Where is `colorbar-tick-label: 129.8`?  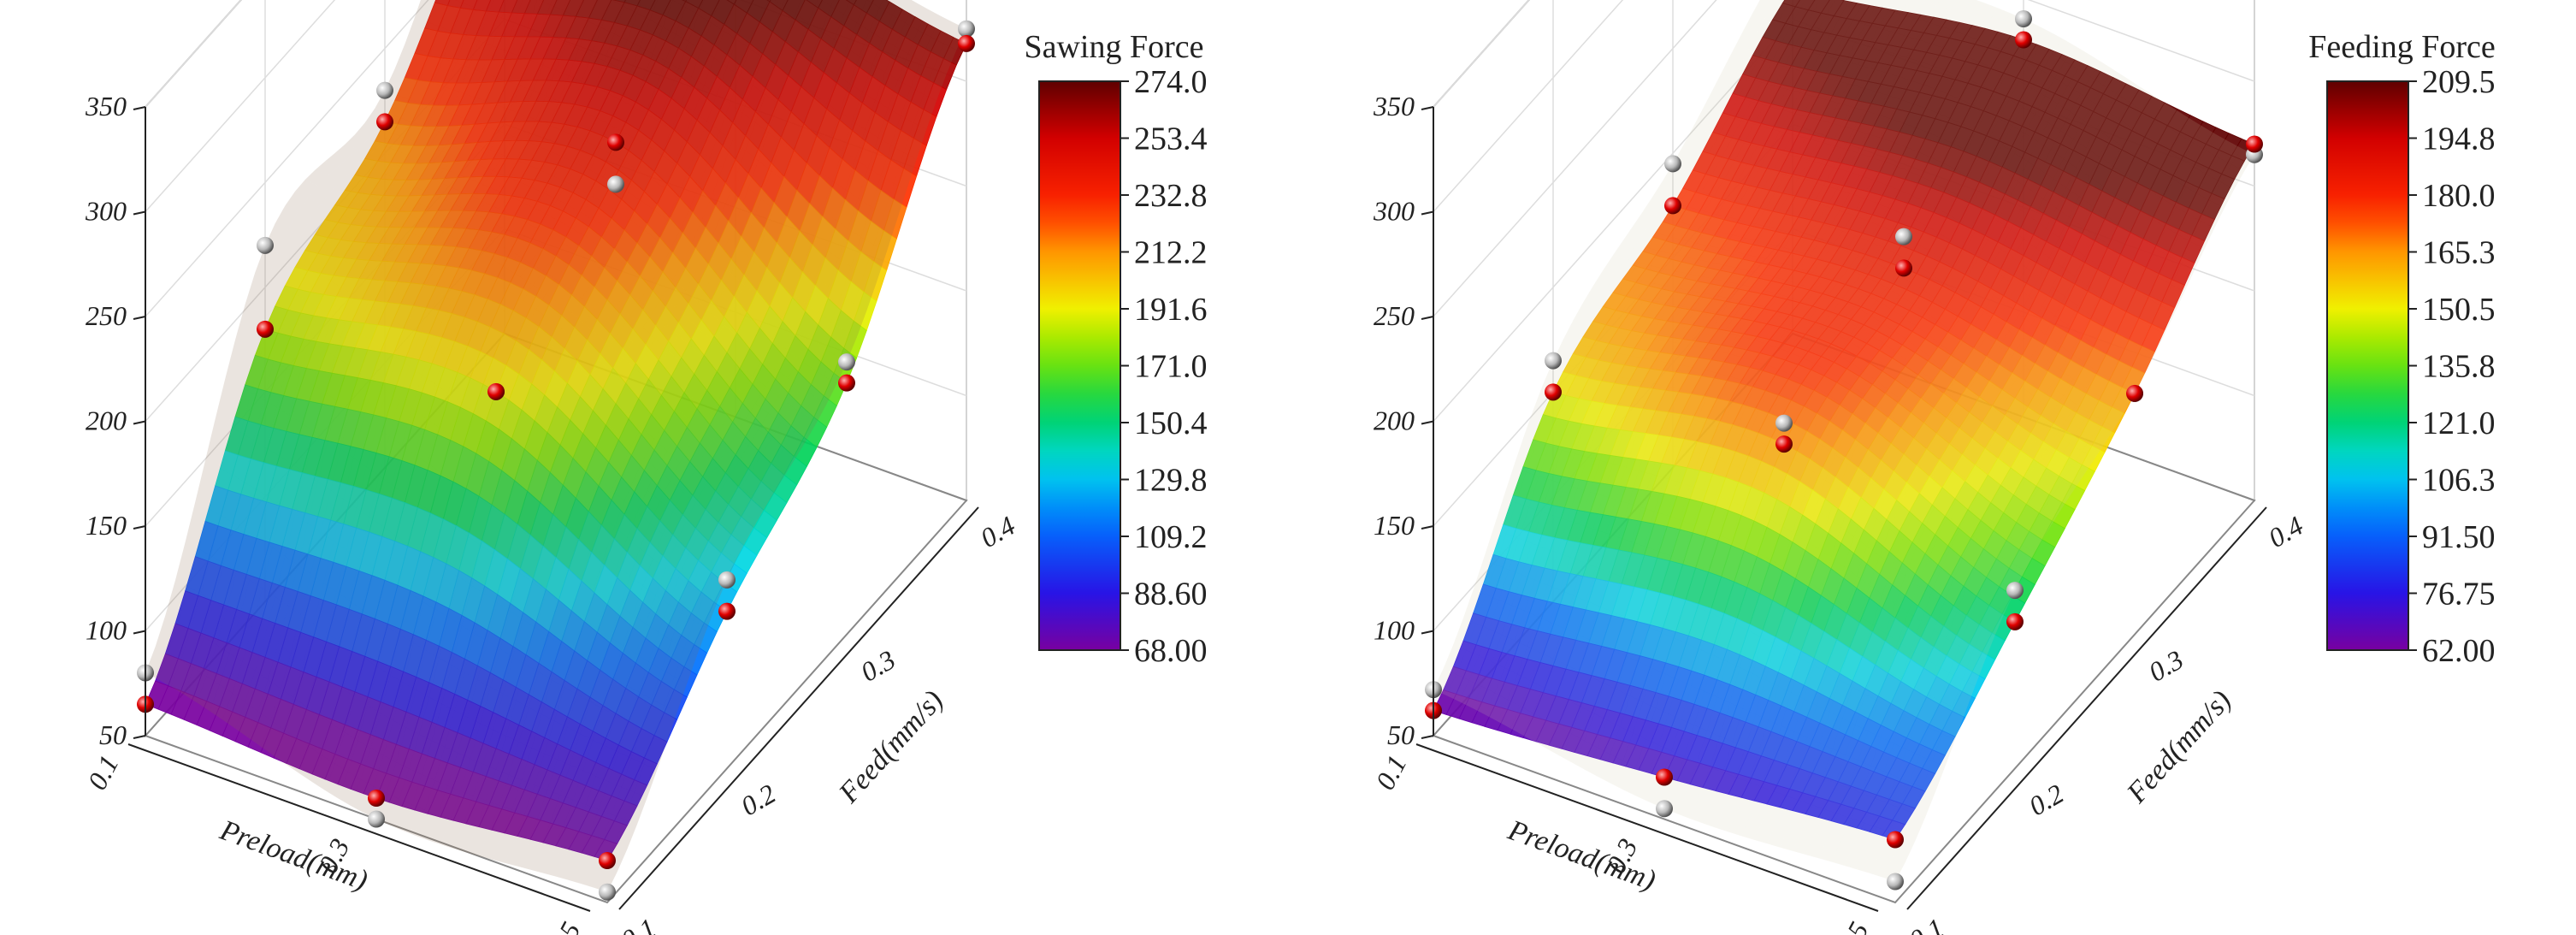
colorbar-tick-label: 129.8 is located at coordinates (1171, 481).